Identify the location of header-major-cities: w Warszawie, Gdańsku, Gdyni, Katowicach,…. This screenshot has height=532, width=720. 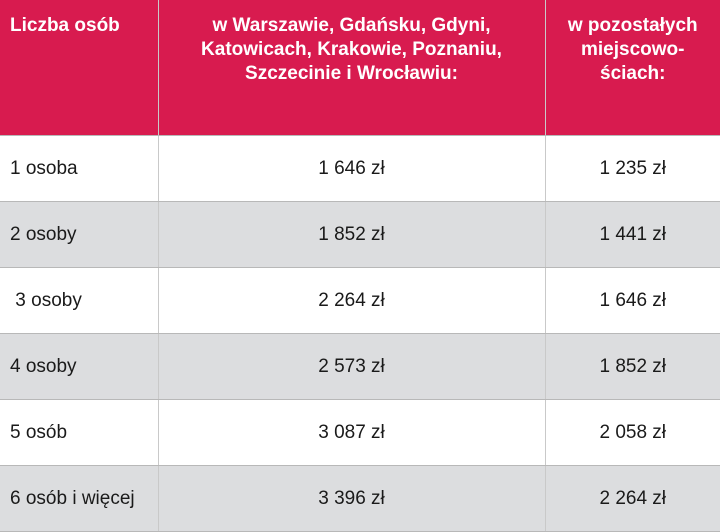
(352, 68).